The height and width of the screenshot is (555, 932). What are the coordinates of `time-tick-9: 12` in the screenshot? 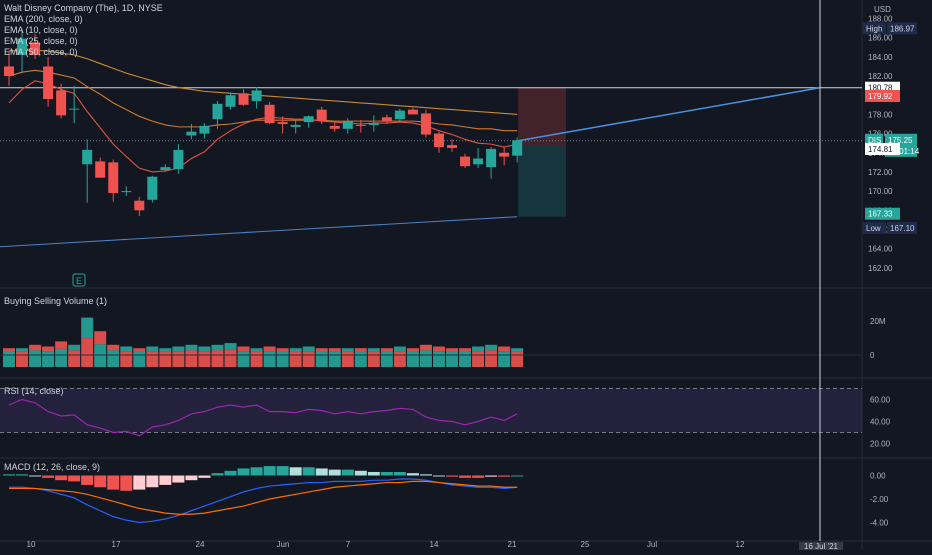 It's located at (740, 544).